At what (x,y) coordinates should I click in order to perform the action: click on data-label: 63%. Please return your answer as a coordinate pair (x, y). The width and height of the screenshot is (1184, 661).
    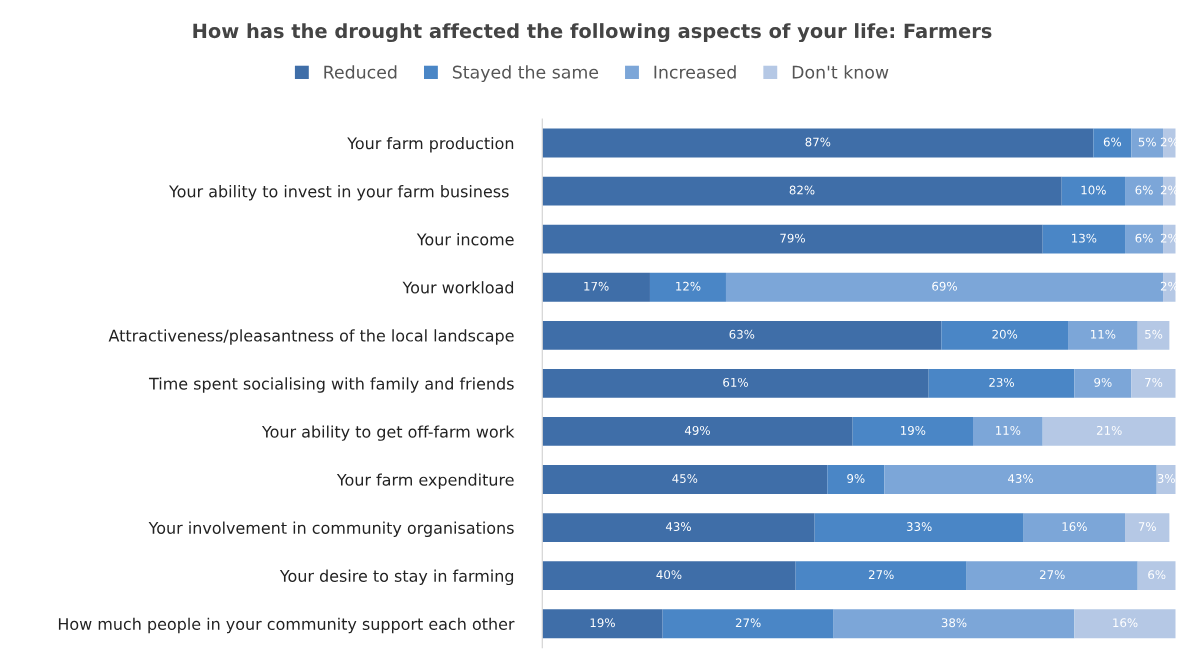
    Looking at the image, I should click on (742, 334).